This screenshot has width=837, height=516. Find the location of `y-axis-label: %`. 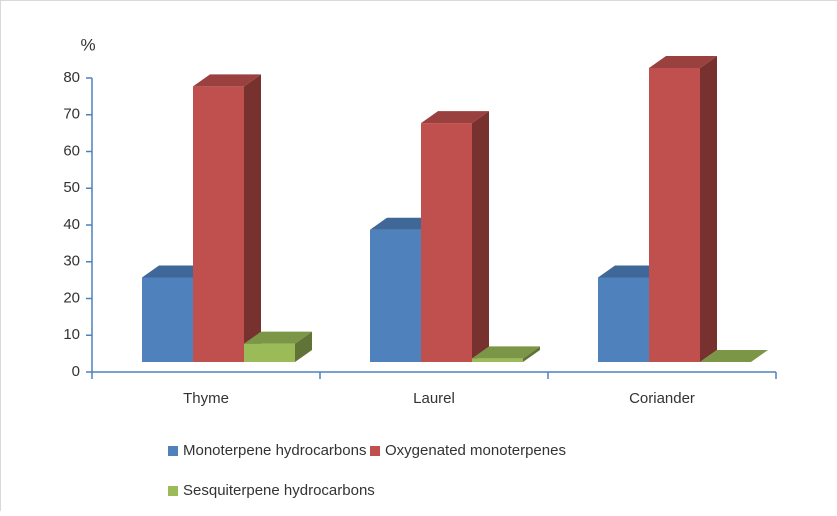

y-axis-label: % is located at coordinates (87, 44).